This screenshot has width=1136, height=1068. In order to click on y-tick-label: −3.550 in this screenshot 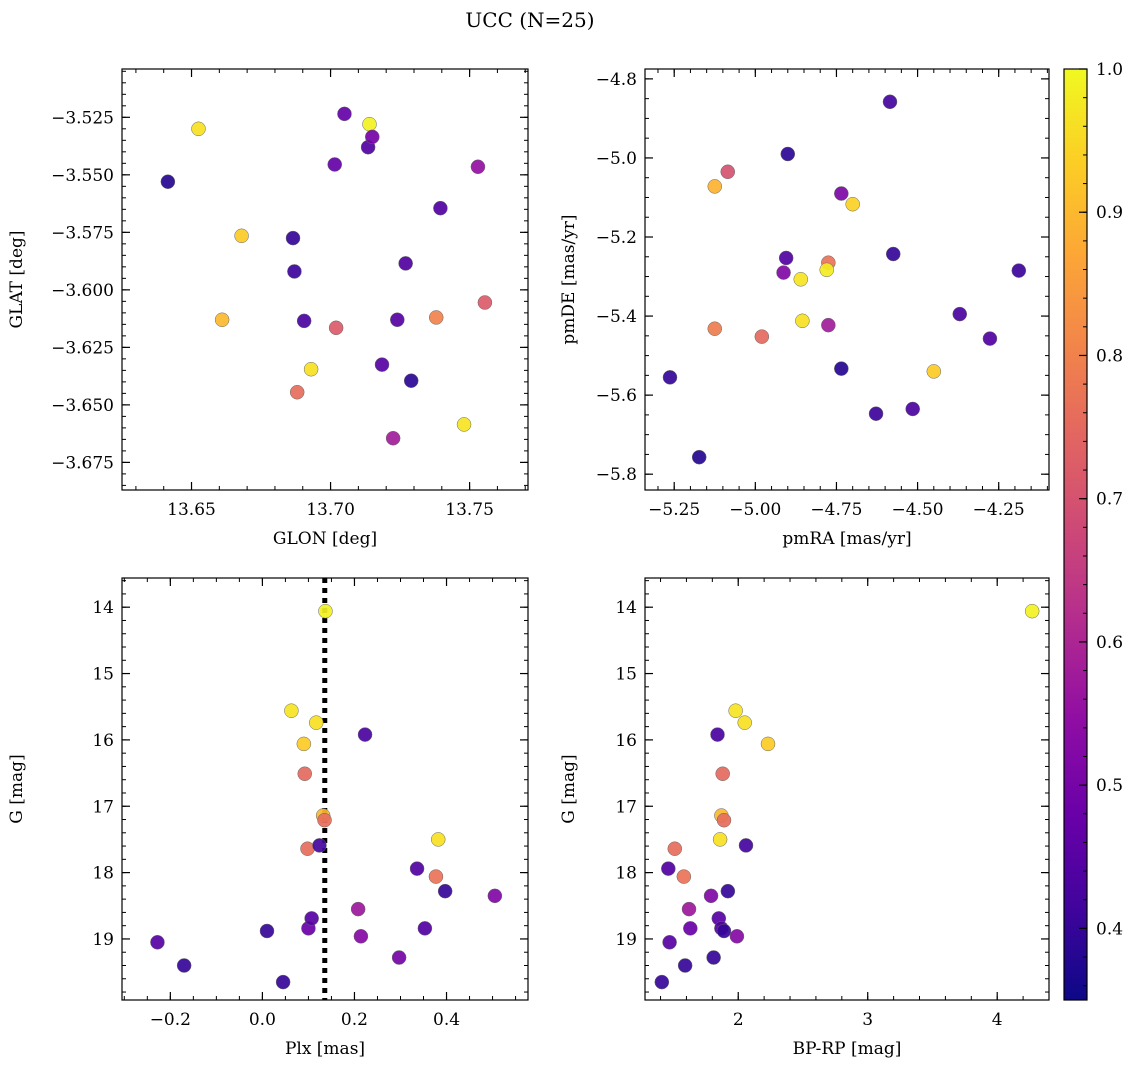, I will do `click(82, 176)`.